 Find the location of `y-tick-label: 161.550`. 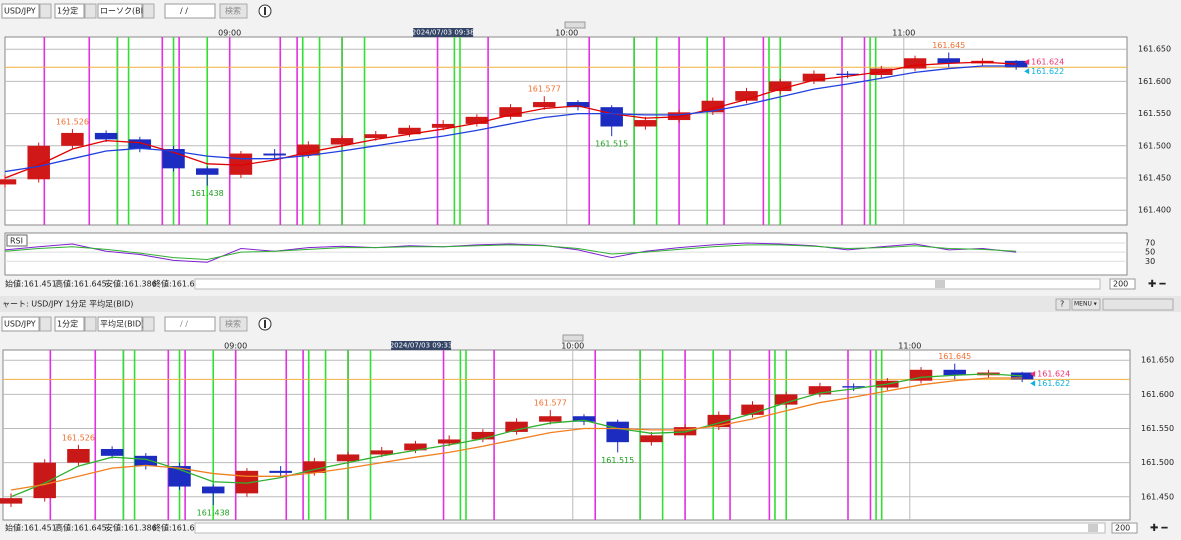

y-tick-label: 161.550 is located at coordinates (1157, 428).